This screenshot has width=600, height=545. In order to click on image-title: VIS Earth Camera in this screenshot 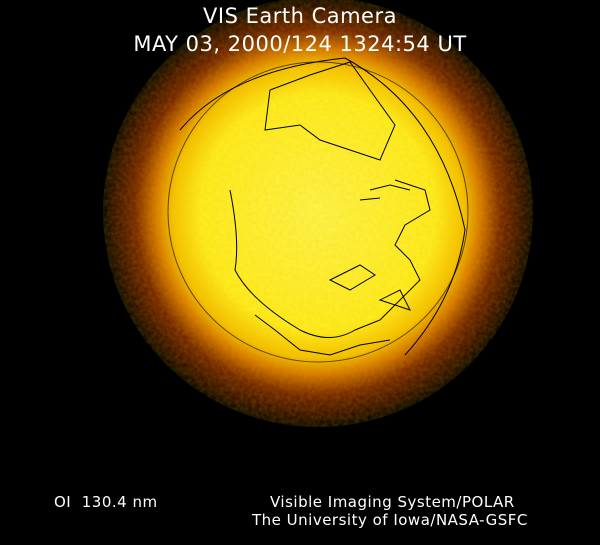, I will do `click(300, 16)`.